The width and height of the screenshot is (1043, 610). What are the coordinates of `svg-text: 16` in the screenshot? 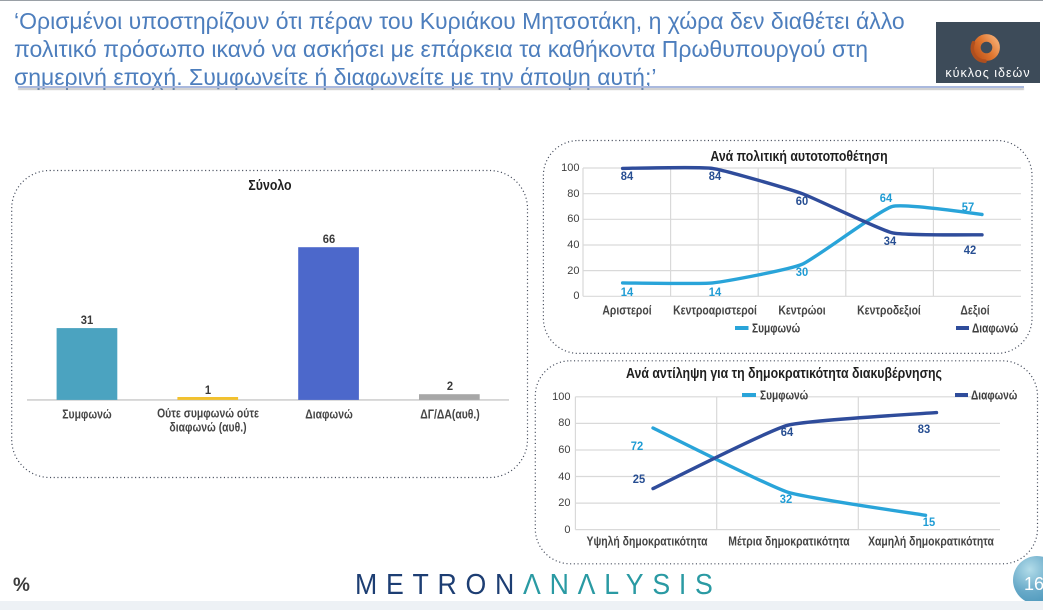 It's located at (1033, 584).